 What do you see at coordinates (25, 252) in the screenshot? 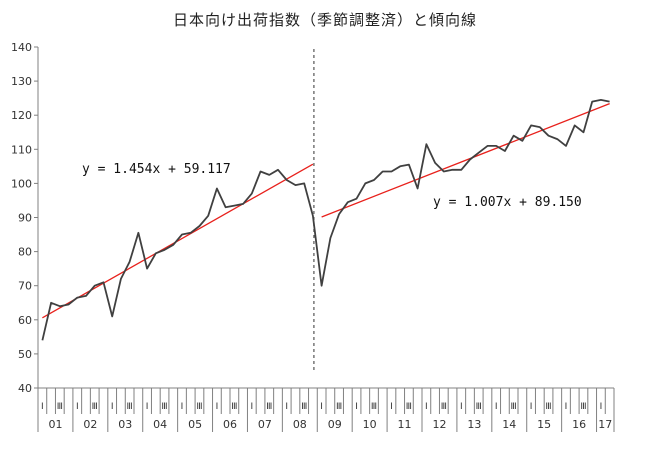
I see `y-tick-label: 80` at bounding box center [25, 252].